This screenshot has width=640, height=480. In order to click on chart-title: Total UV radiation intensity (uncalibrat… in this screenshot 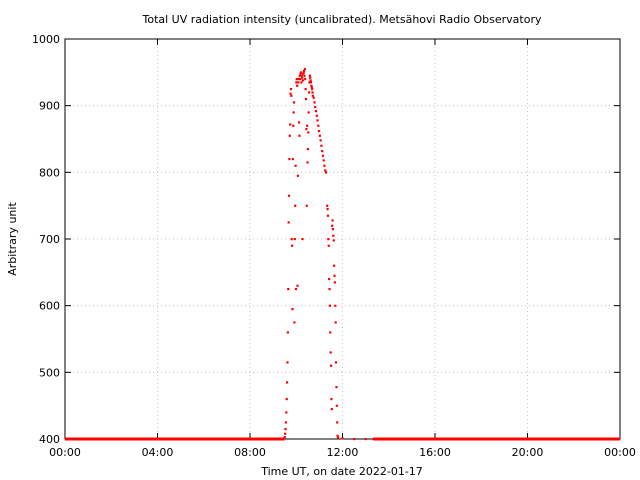, I will do `click(342, 19)`.